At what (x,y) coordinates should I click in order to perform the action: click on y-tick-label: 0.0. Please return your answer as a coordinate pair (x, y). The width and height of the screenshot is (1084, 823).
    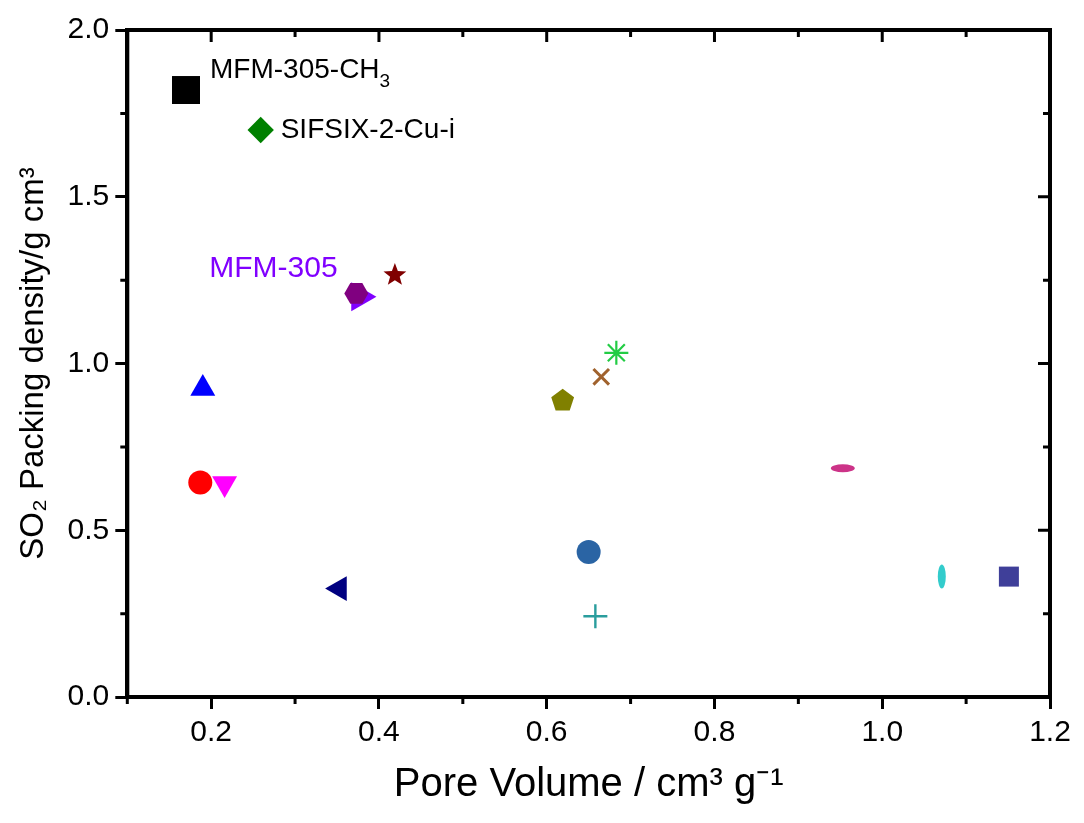
    Looking at the image, I should click on (88, 695).